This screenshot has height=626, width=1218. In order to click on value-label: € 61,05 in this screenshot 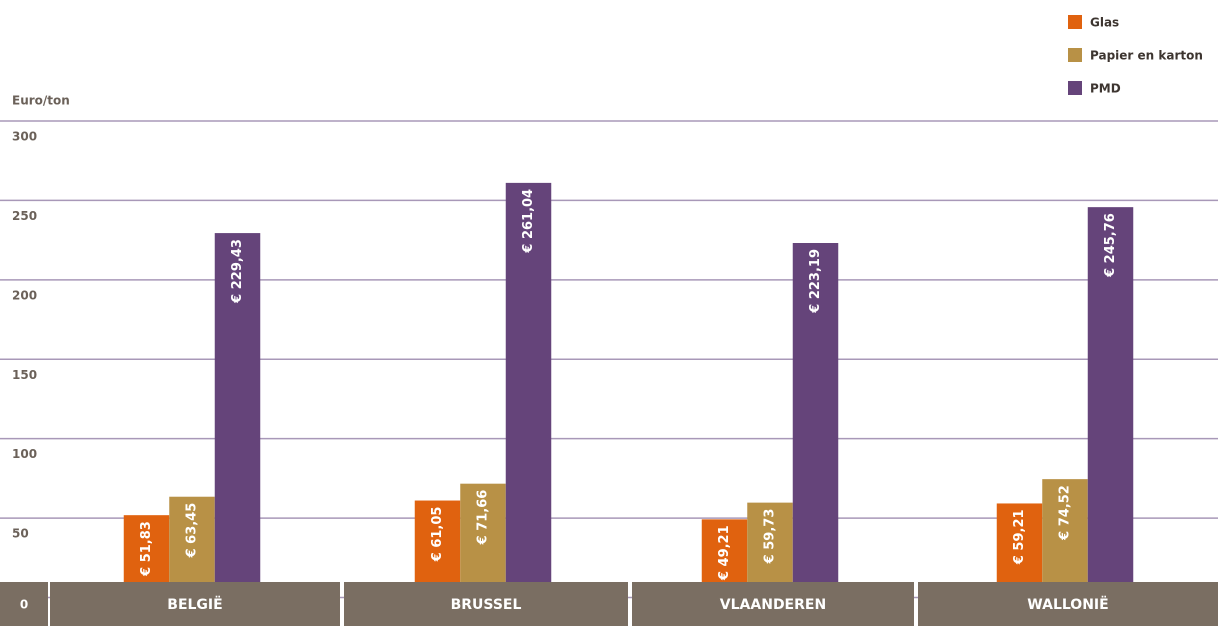, I will do `click(437, 535)`.